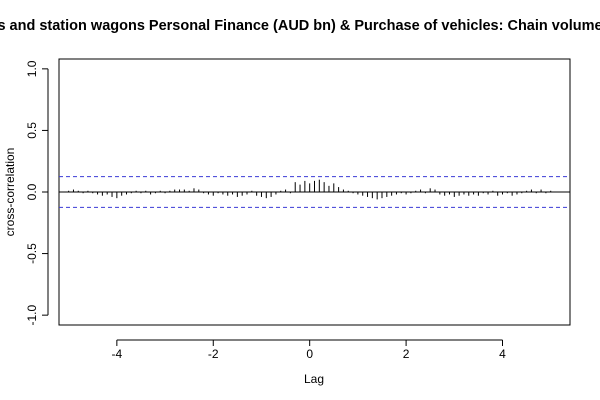  What do you see at coordinates (32, 314) in the screenshot?
I see `y-tick-label: -1.0` at bounding box center [32, 314].